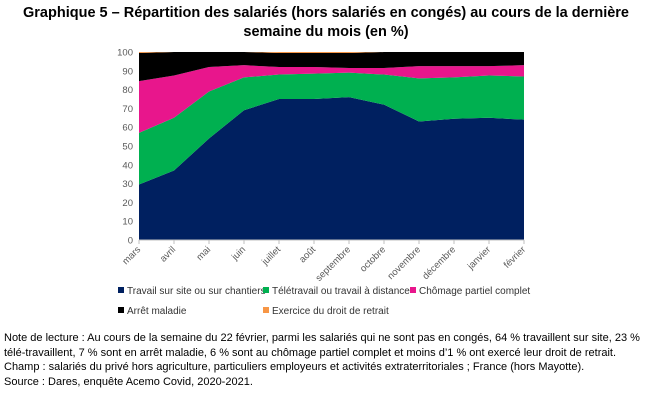 The width and height of the screenshot is (652, 412). I want to click on legend-label: Télétravail ou travail à distance, so click(341, 291).